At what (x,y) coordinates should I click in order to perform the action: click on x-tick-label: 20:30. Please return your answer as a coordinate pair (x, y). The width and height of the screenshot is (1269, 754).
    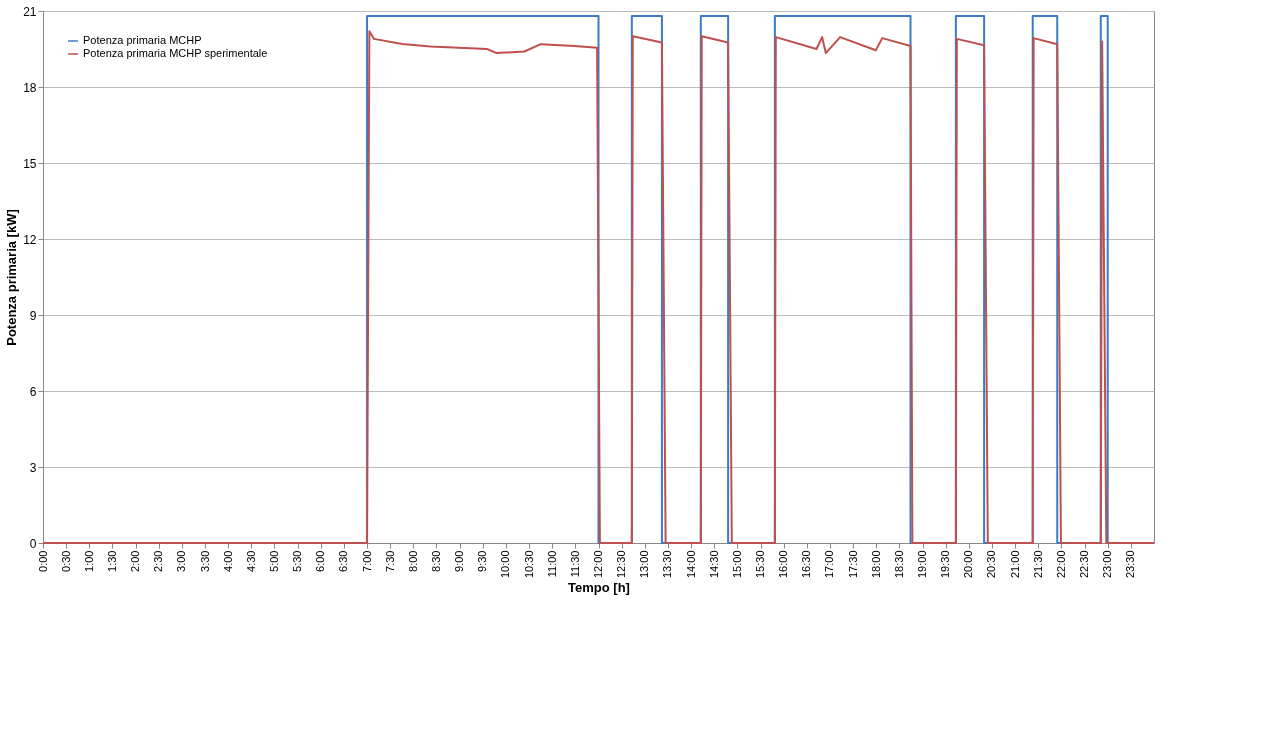
    Looking at the image, I should click on (991, 564).